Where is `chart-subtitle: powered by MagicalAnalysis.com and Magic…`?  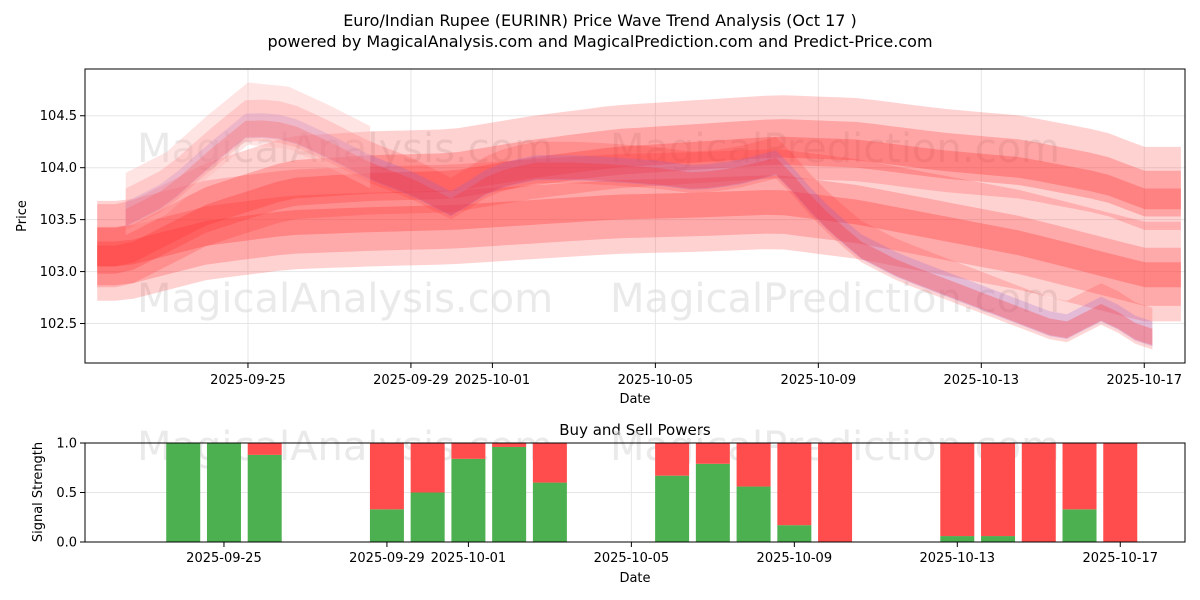 chart-subtitle: powered by MagicalAnalysis.com and Magic… is located at coordinates (599, 41).